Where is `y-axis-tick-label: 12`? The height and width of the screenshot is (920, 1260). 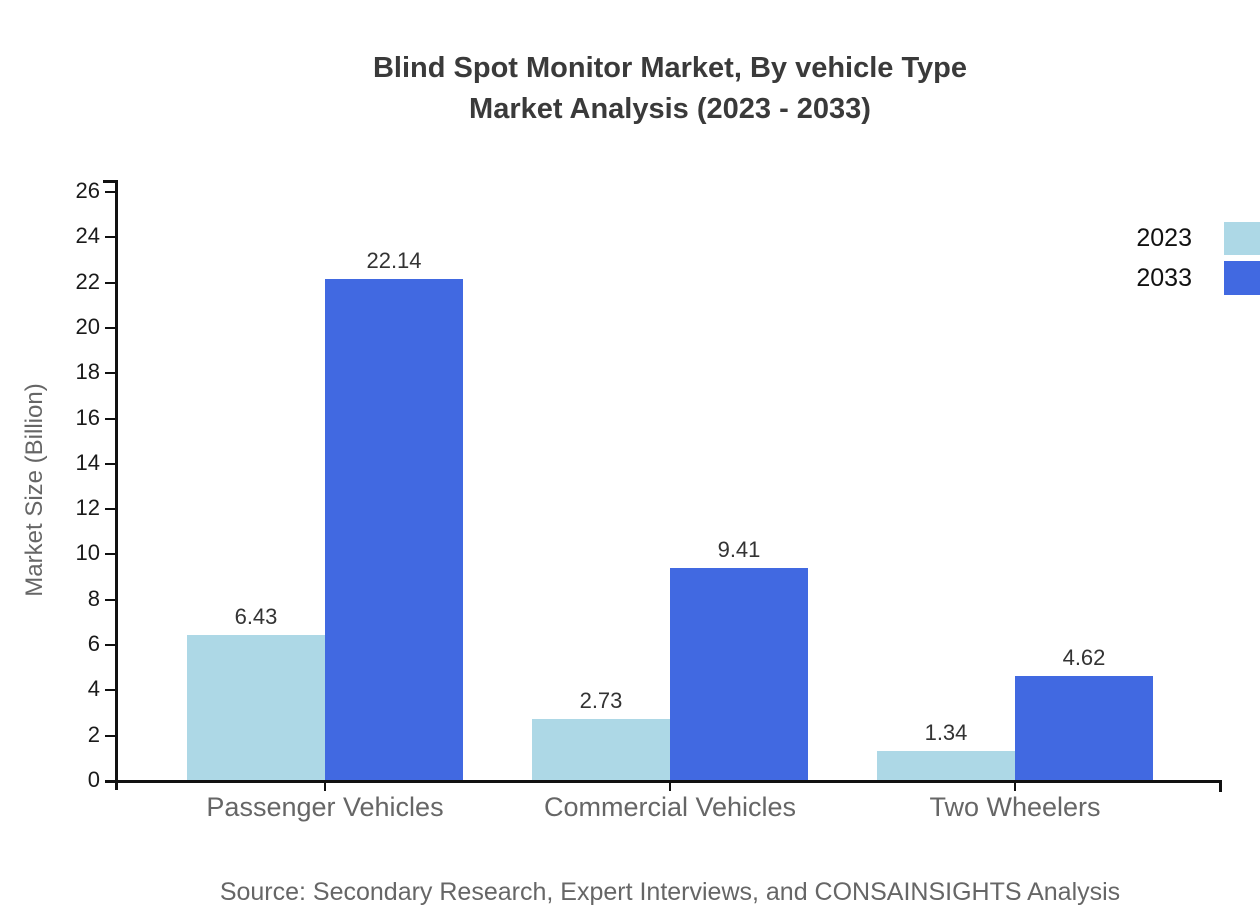 y-axis-tick-label: 12 is located at coordinates (87, 508).